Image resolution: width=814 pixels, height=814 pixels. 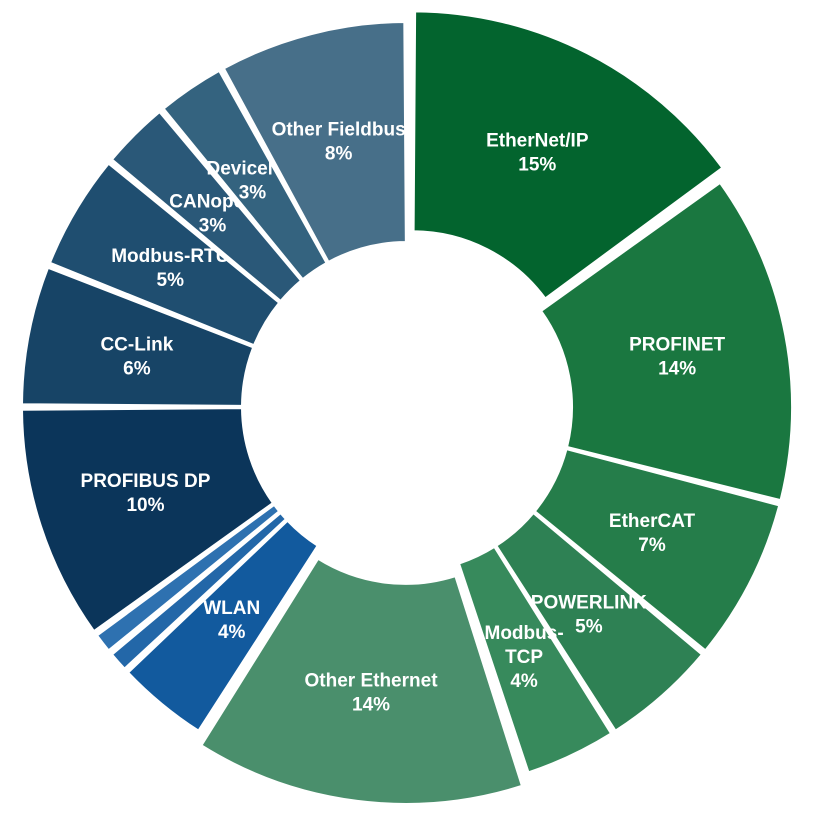 What do you see at coordinates (171, 280) in the screenshot?
I see `modbus-rtu-value-label: 5%` at bounding box center [171, 280].